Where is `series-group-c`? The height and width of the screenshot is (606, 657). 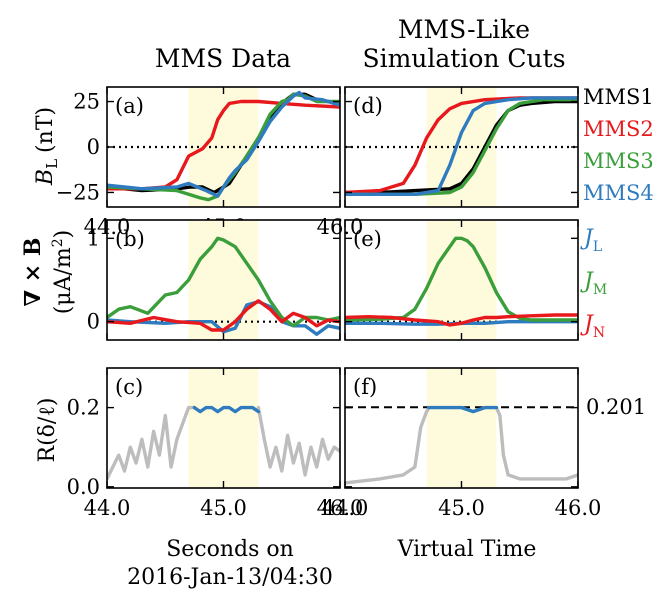 series-group-c is located at coordinates (223, 443).